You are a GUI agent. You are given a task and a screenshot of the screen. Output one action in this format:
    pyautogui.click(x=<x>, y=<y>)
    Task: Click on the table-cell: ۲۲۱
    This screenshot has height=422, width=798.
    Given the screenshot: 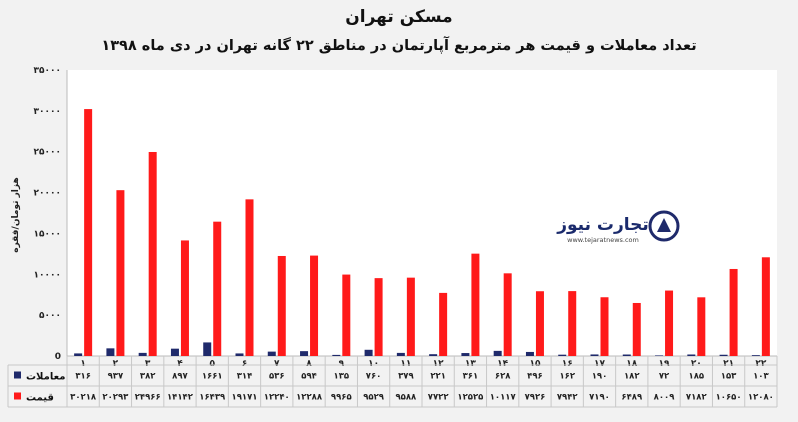 What is the action you would take?
    pyautogui.click(x=438, y=377)
    